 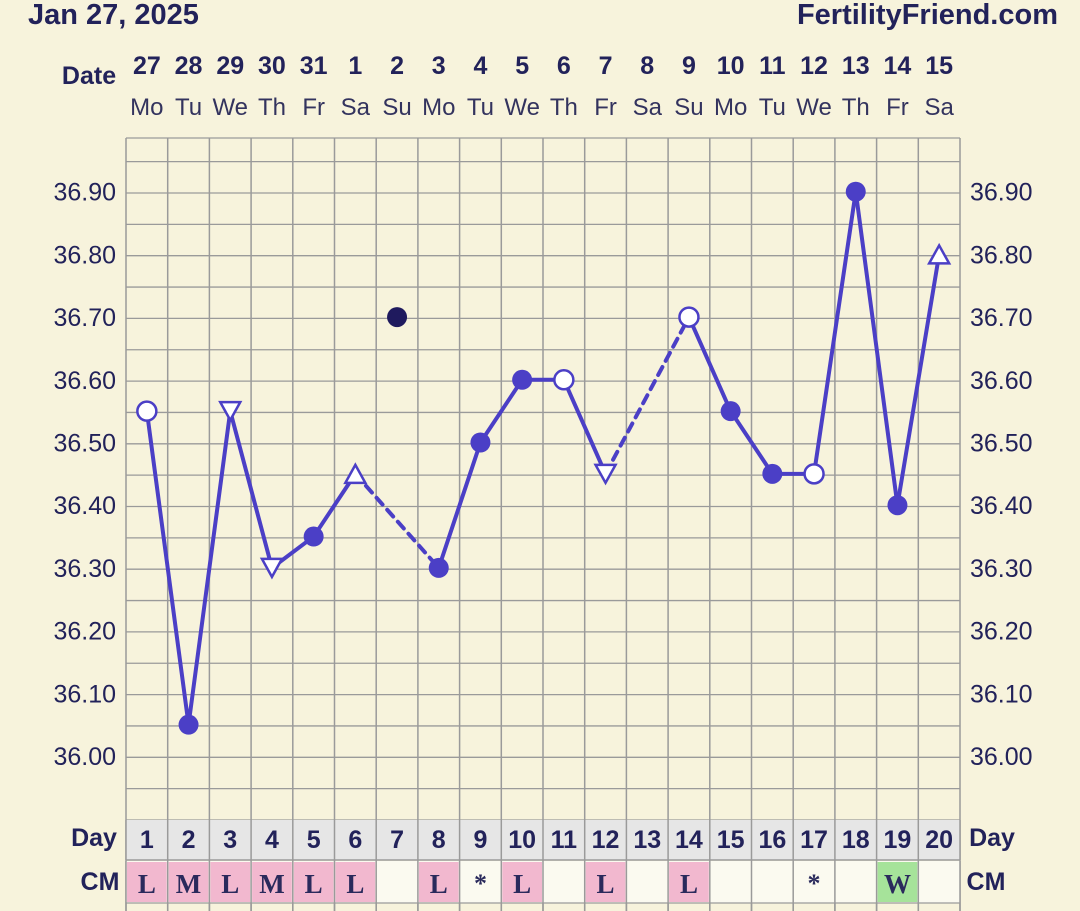 What do you see at coordinates (897, 884) in the screenshot?
I see `cm-value: W` at bounding box center [897, 884].